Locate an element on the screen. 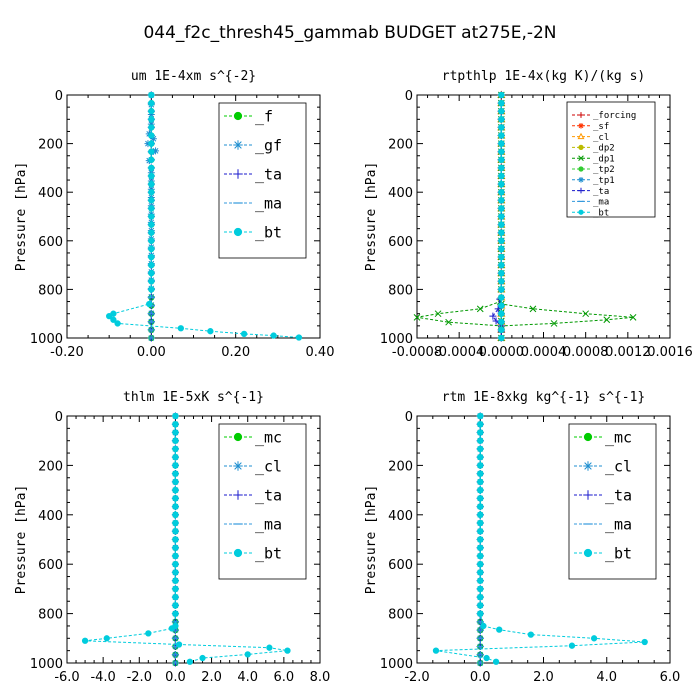 The width and height of the screenshot is (700, 700). x-tick-label: 0.00 is located at coordinates (151, 352).